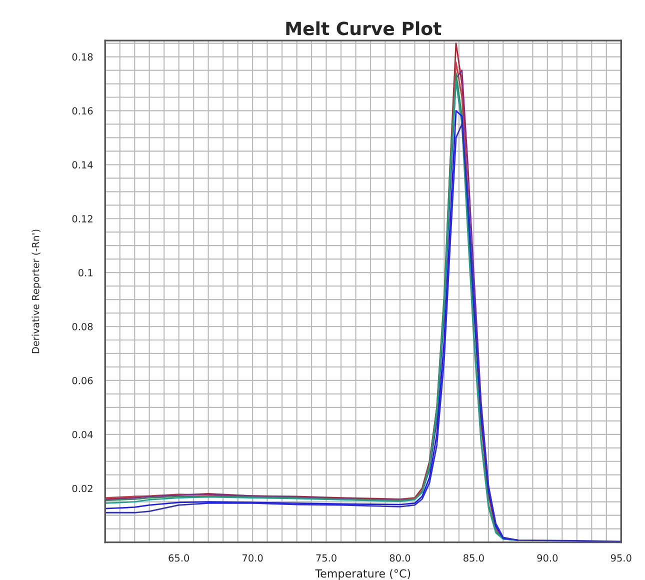  What do you see at coordinates (364, 28) in the screenshot?
I see `chart-title: Melt Curve Plot` at bounding box center [364, 28].